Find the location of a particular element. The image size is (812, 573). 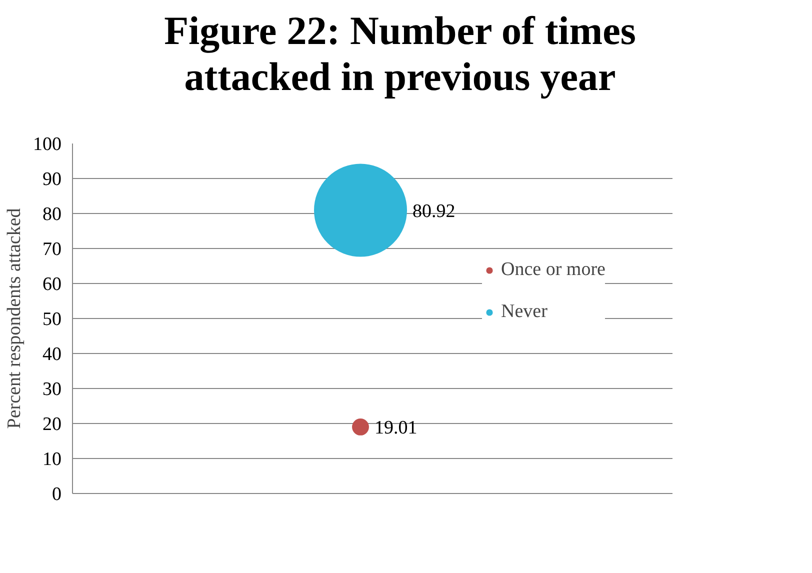

data-label: 80.92 is located at coordinates (434, 211).